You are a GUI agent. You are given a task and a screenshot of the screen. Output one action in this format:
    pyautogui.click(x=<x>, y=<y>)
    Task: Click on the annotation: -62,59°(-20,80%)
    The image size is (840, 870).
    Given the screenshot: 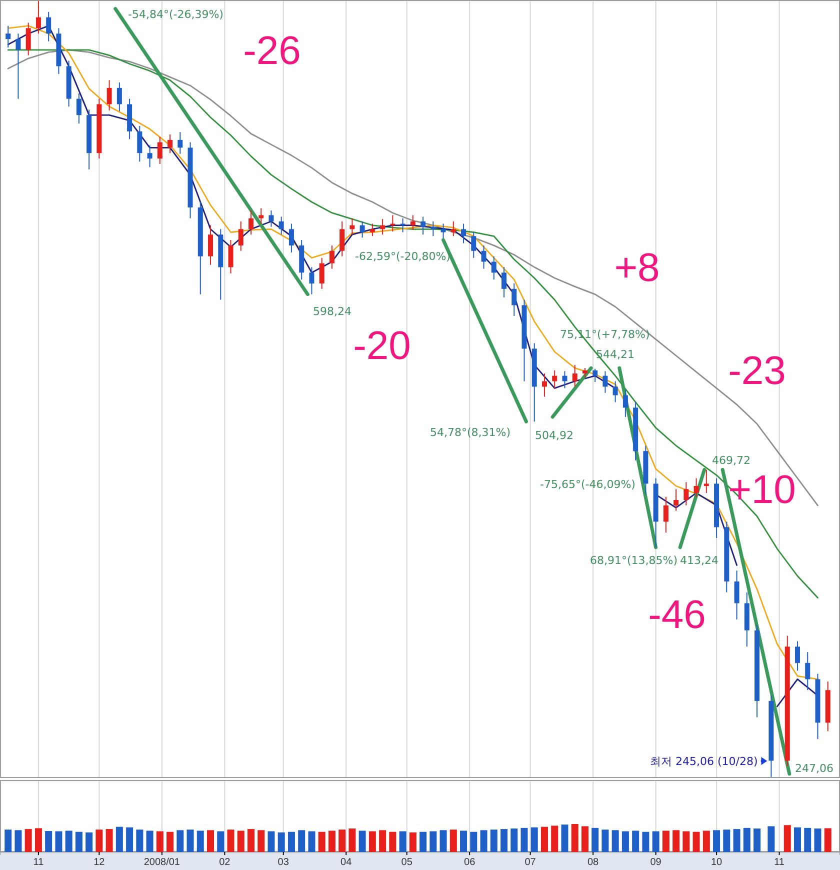 What is the action you would take?
    pyautogui.click(x=402, y=256)
    